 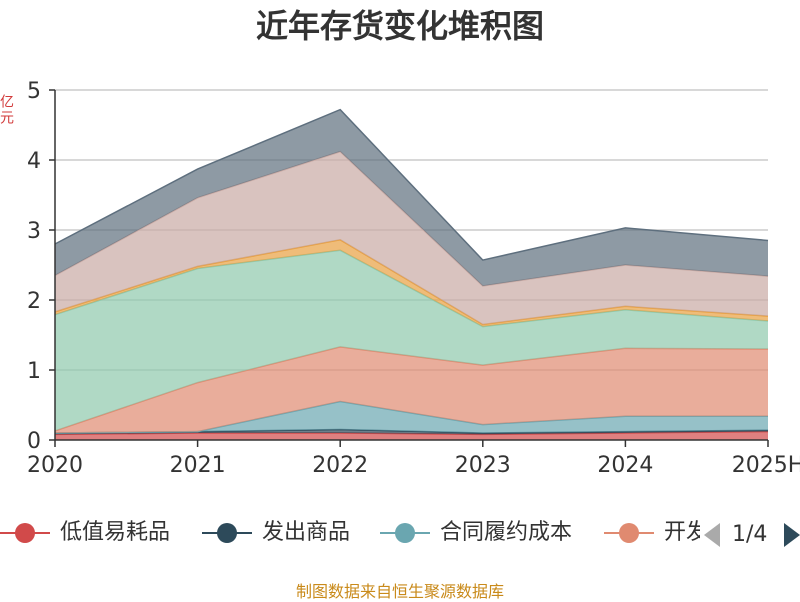 I want to click on y-tick-label: 1, so click(x=34, y=371).